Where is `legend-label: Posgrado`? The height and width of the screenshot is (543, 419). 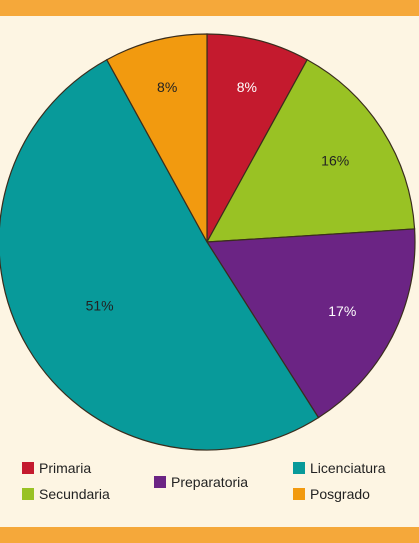 legend-label: Posgrado is located at coordinates (340, 494).